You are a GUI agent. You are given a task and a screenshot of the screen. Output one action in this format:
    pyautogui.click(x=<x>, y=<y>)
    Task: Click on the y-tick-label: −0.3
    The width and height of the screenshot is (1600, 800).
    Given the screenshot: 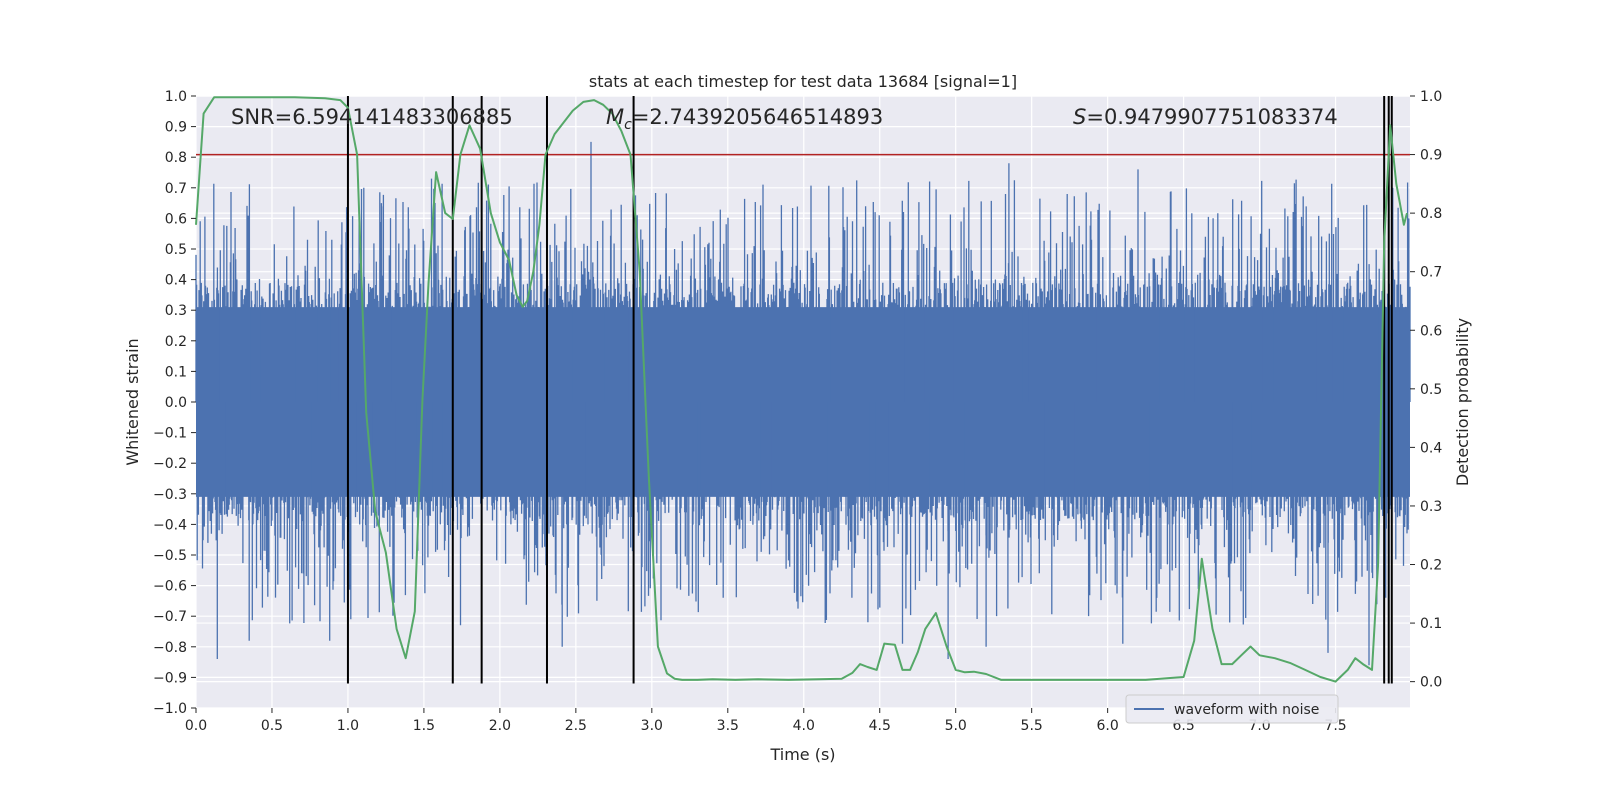 What is the action you would take?
    pyautogui.click(x=170, y=495)
    